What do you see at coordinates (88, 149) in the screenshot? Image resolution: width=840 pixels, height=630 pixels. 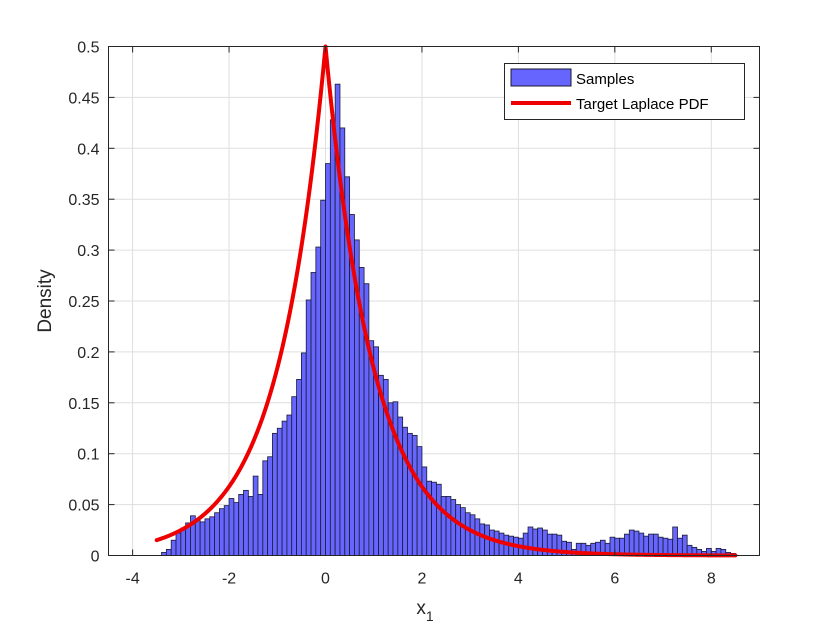 I see `y-tick-label: 0.4` at bounding box center [88, 149].